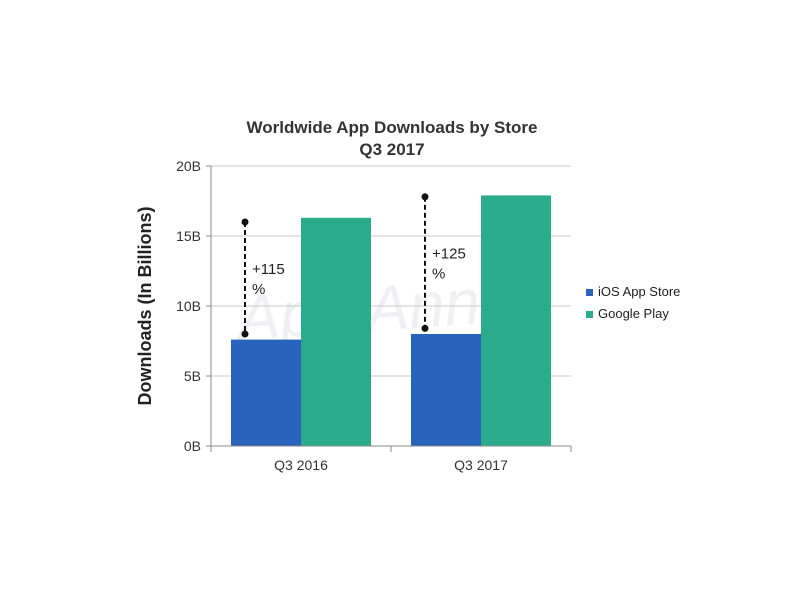 This screenshot has height=600, width=800. What do you see at coordinates (188, 236) in the screenshot?
I see `y-tick-label: 15B` at bounding box center [188, 236].